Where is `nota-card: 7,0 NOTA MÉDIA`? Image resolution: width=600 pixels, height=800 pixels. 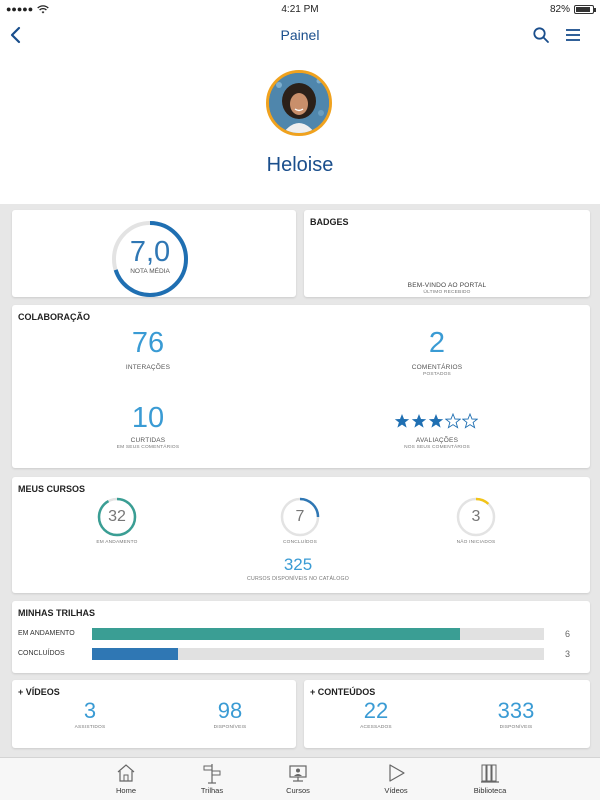
nota-card: 7,0 NOTA MÉDIA is located at coordinates (154, 253).